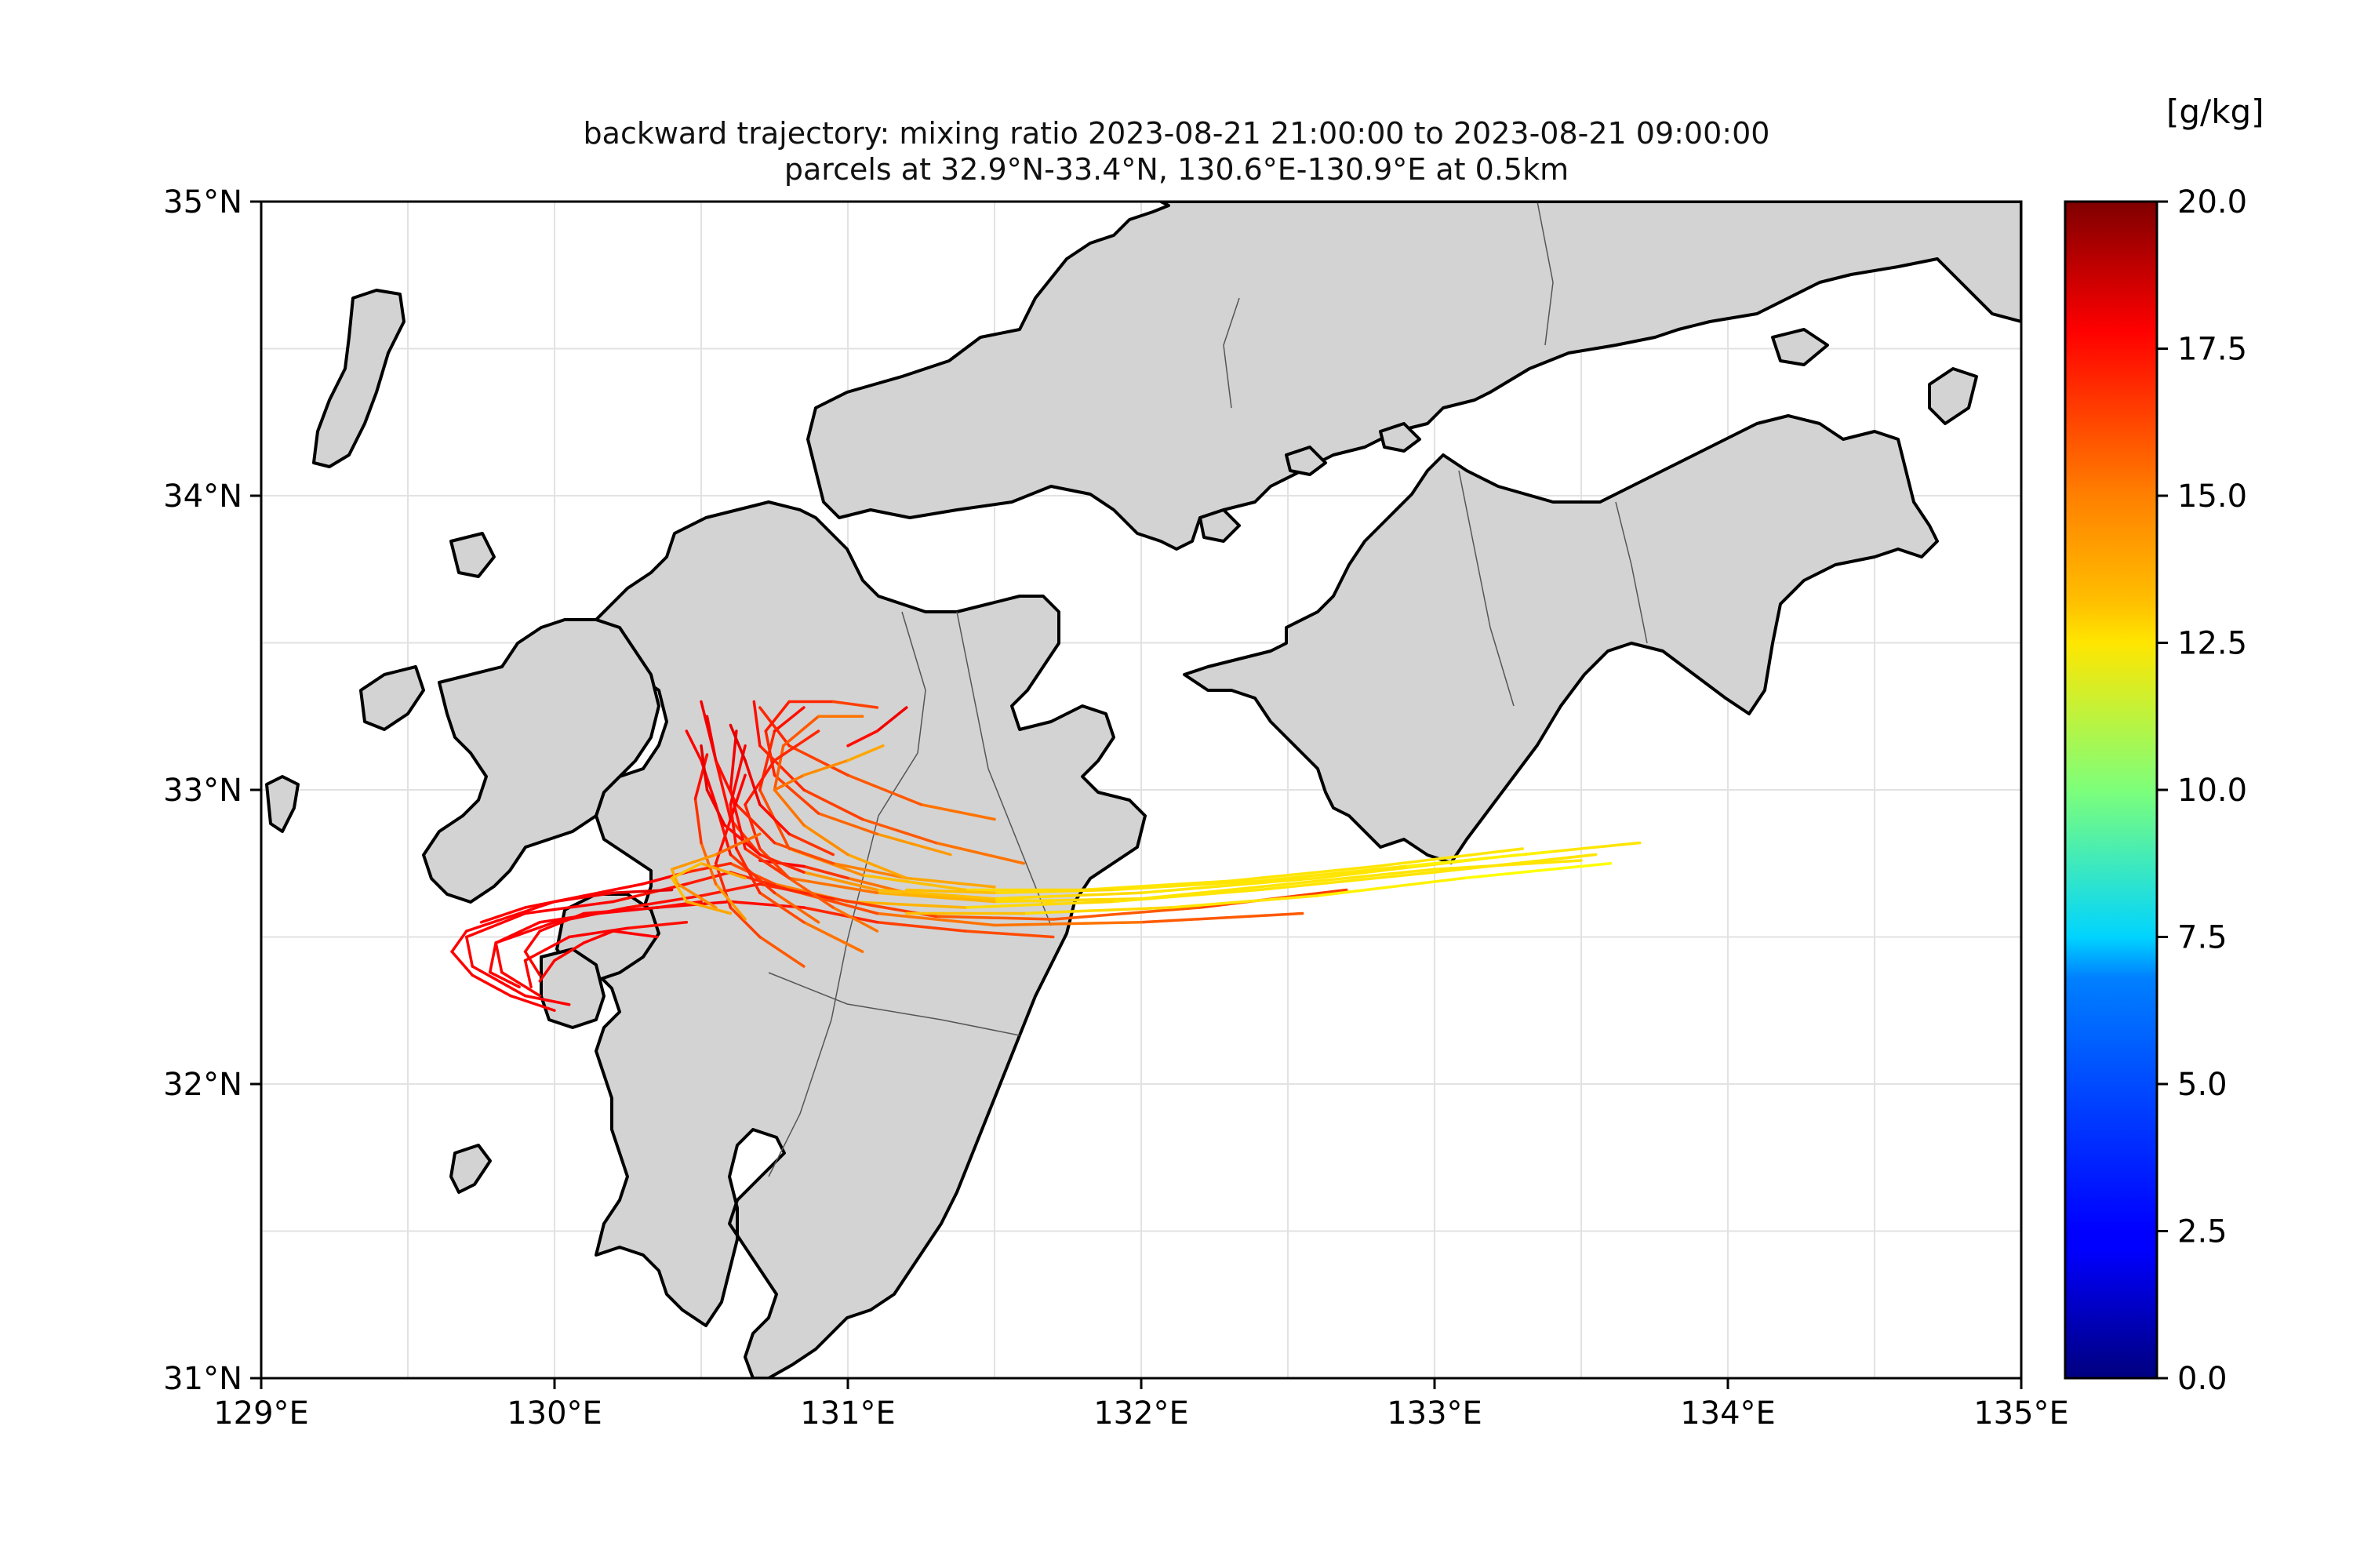 The height and width of the screenshot is (1568, 2353). I want to click on inland-sea-island, so click(1800, 347).